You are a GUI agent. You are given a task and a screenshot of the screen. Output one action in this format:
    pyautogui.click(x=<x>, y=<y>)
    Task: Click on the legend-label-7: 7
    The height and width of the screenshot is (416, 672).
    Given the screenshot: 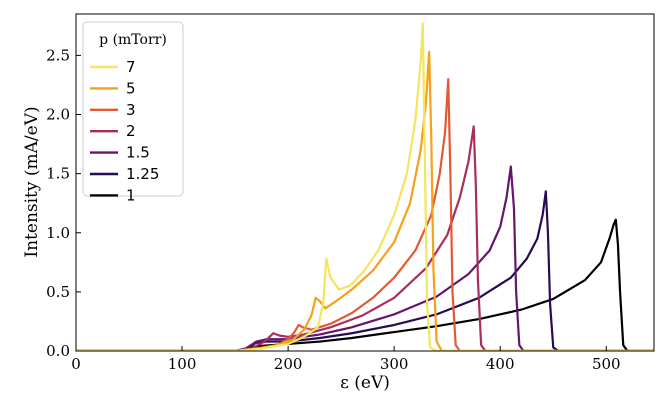 What is the action you would take?
    pyautogui.click(x=131, y=67)
    